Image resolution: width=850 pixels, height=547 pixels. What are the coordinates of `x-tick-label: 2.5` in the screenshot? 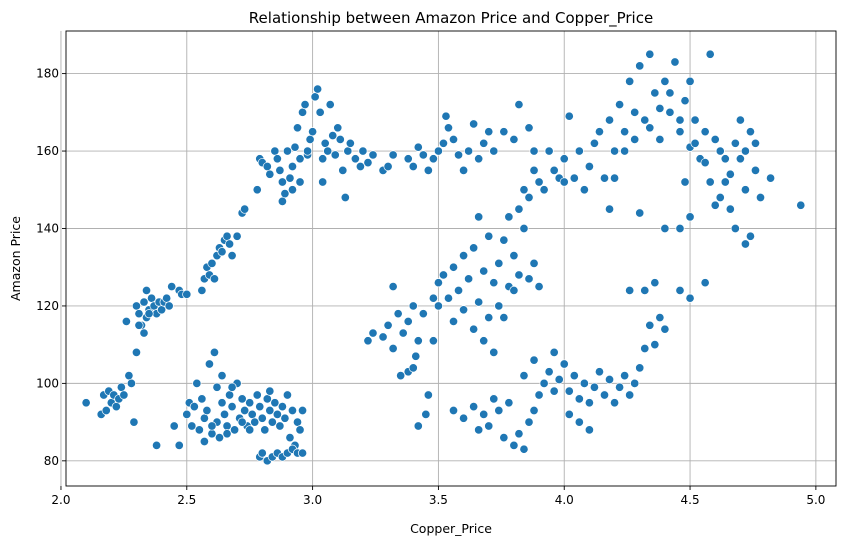 It's located at (186, 500).